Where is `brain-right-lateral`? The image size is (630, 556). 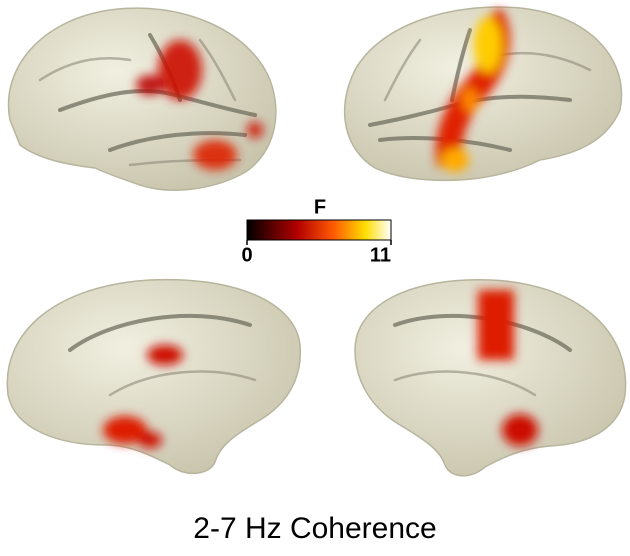 brain-right-lateral is located at coordinates (483, 94).